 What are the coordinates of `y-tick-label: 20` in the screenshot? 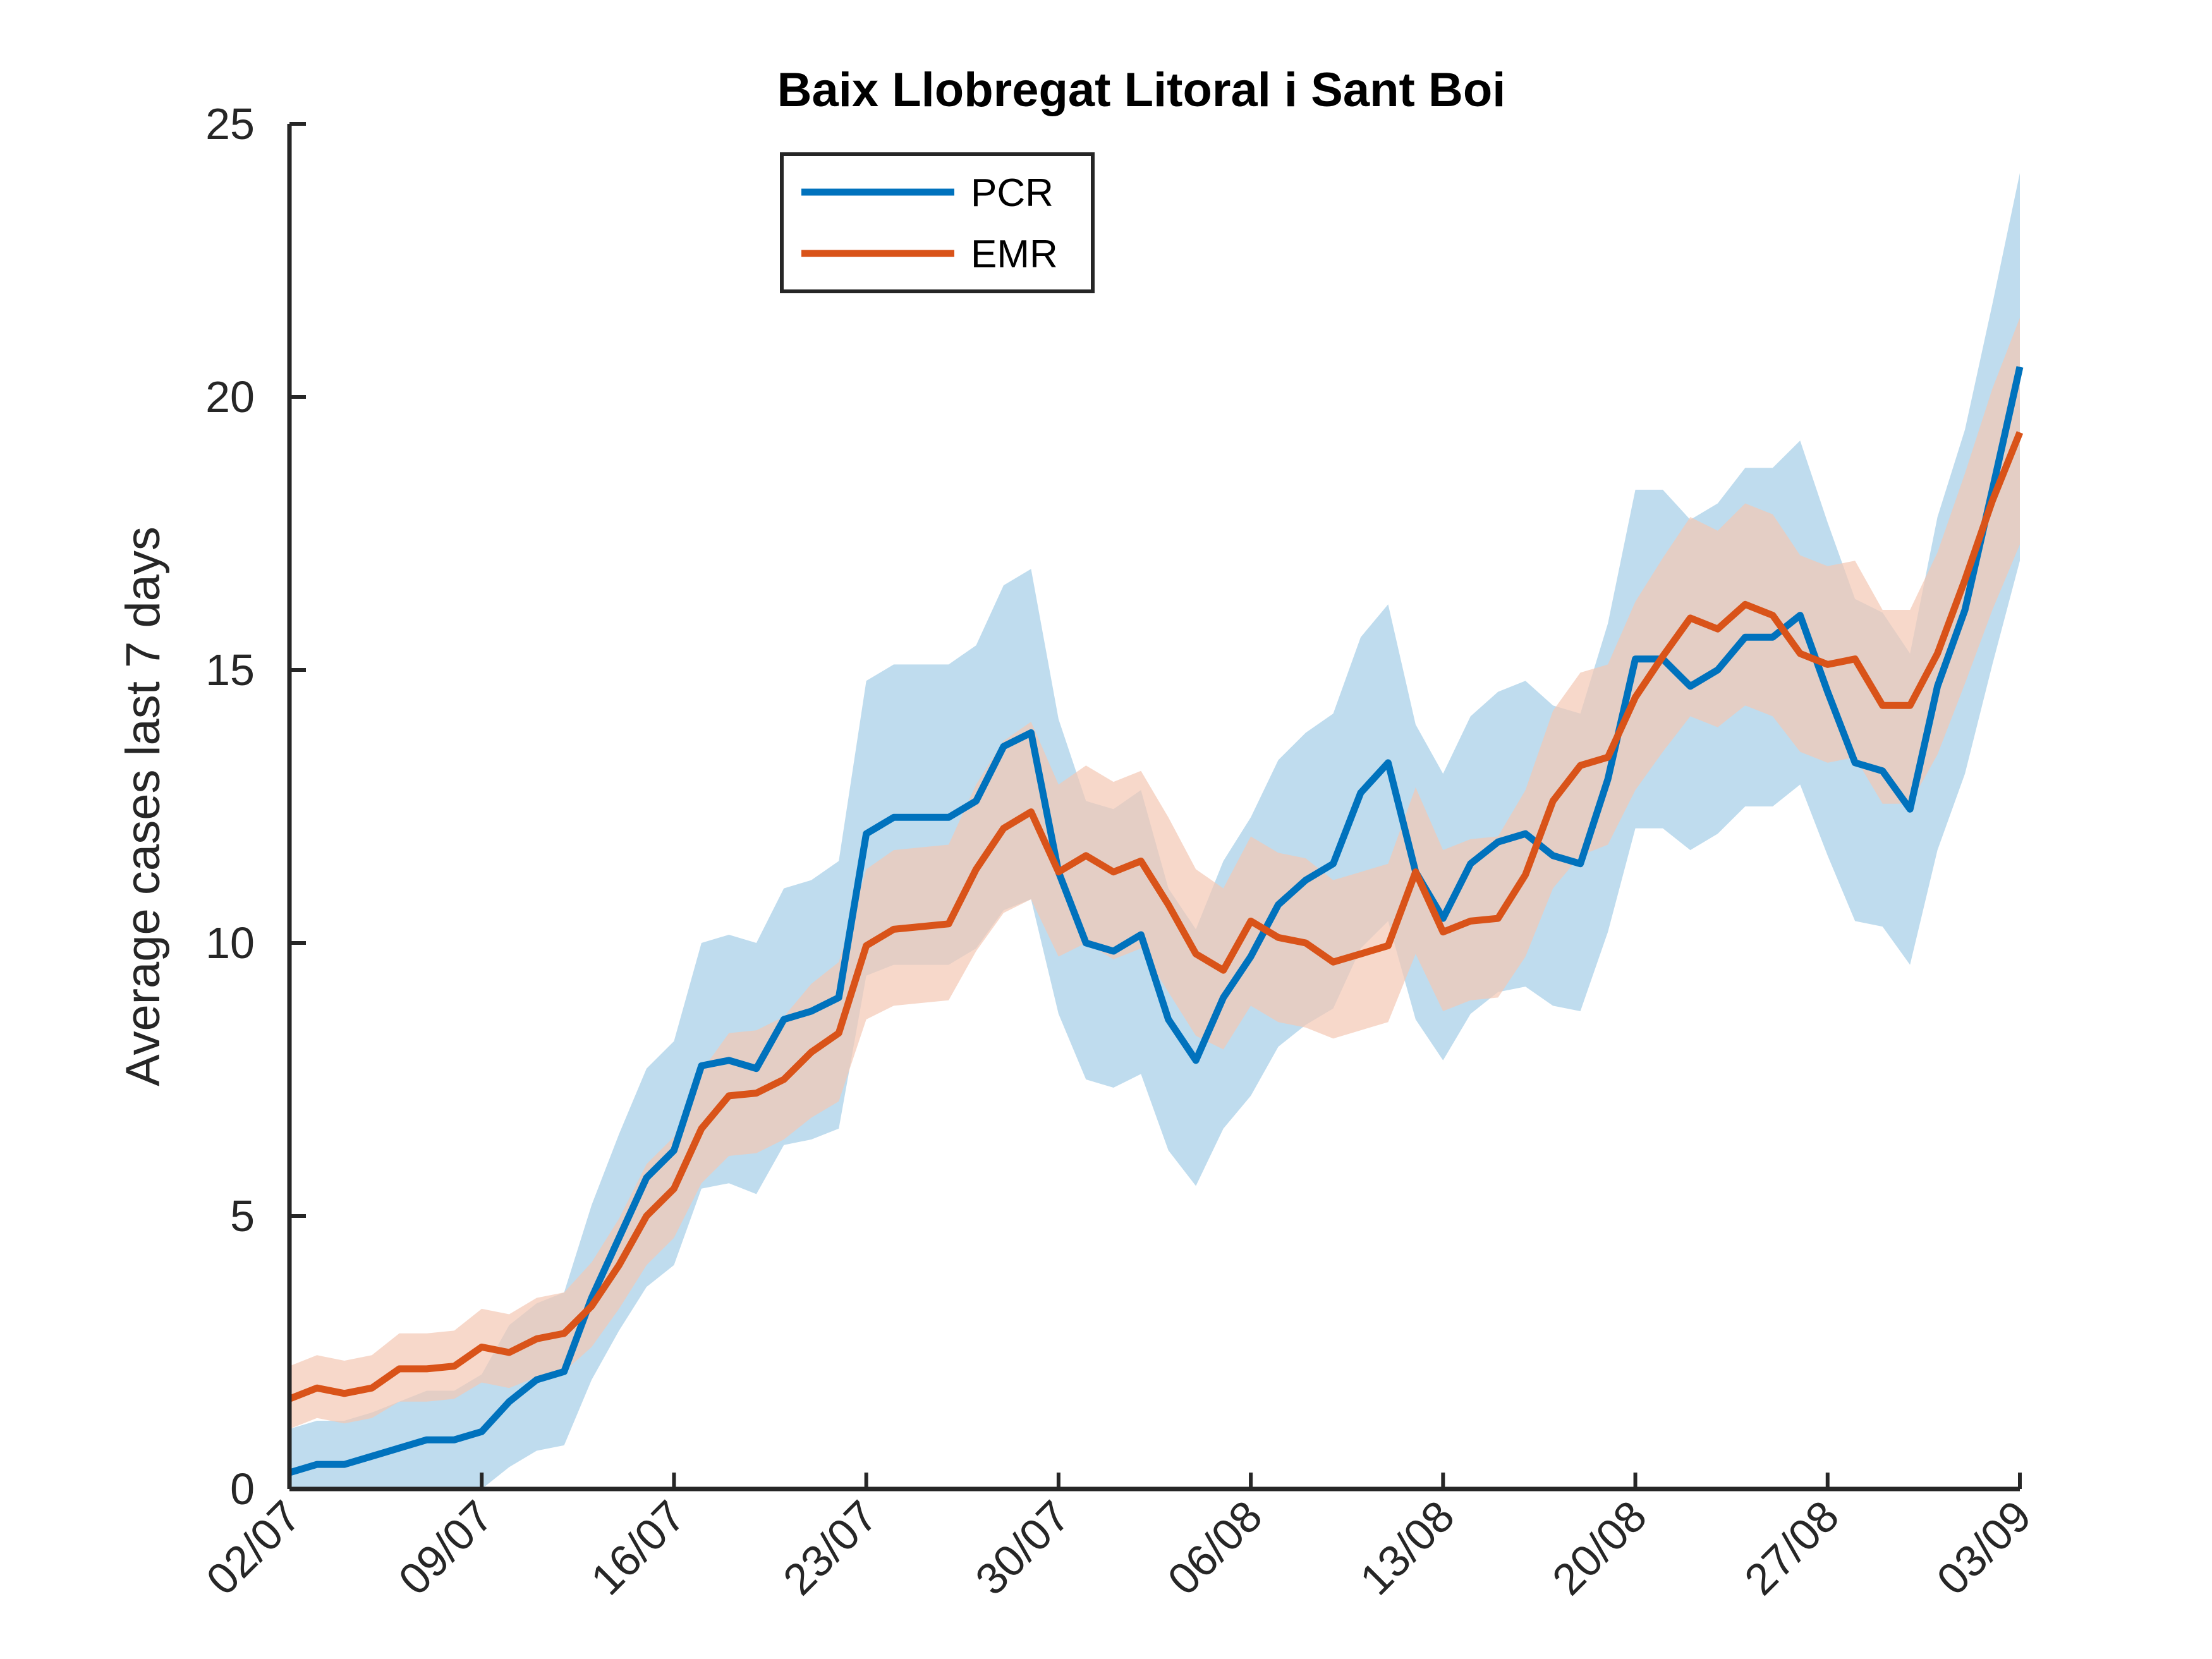 It's located at (230, 397).